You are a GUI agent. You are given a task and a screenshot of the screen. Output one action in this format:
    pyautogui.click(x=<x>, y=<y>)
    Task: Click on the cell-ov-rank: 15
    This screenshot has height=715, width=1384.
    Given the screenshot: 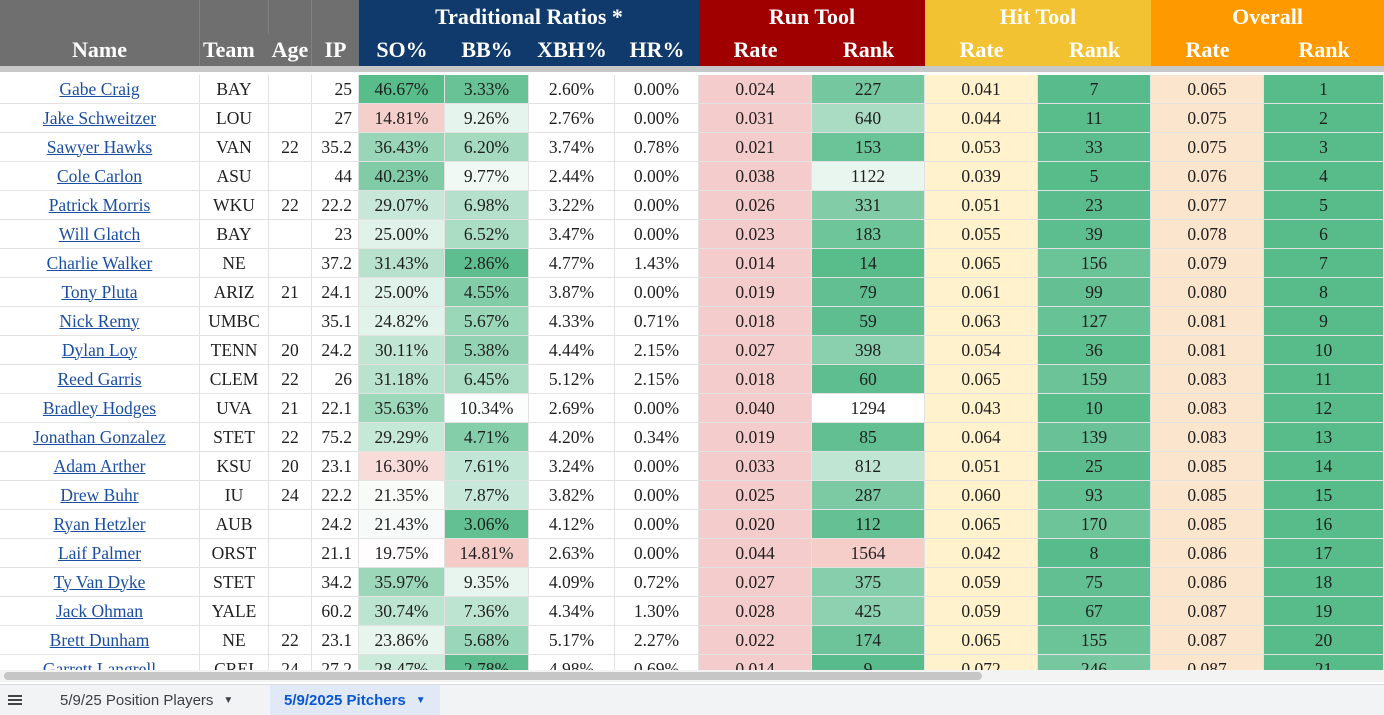 What is the action you would take?
    pyautogui.click(x=1324, y=495)
    